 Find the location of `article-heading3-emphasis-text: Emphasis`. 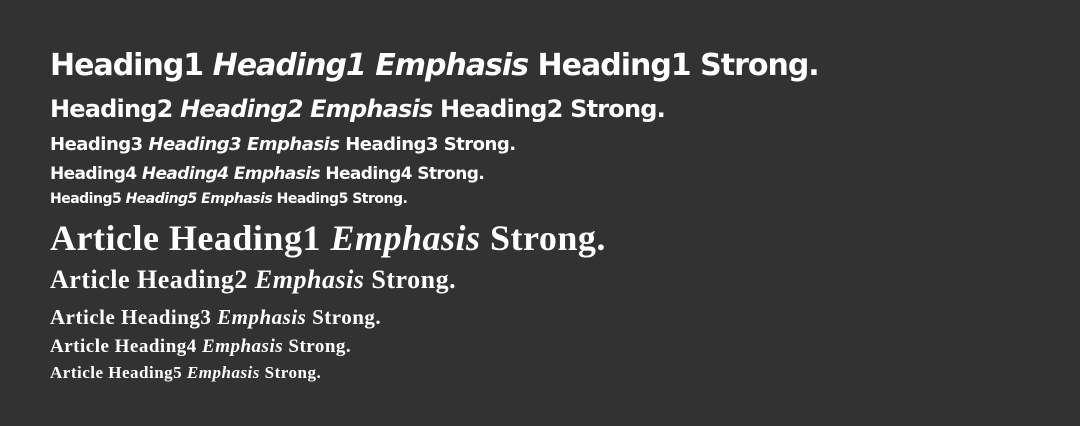

article-heading3-emphasis-text: Emphasis is located at coordinates (262, 317).